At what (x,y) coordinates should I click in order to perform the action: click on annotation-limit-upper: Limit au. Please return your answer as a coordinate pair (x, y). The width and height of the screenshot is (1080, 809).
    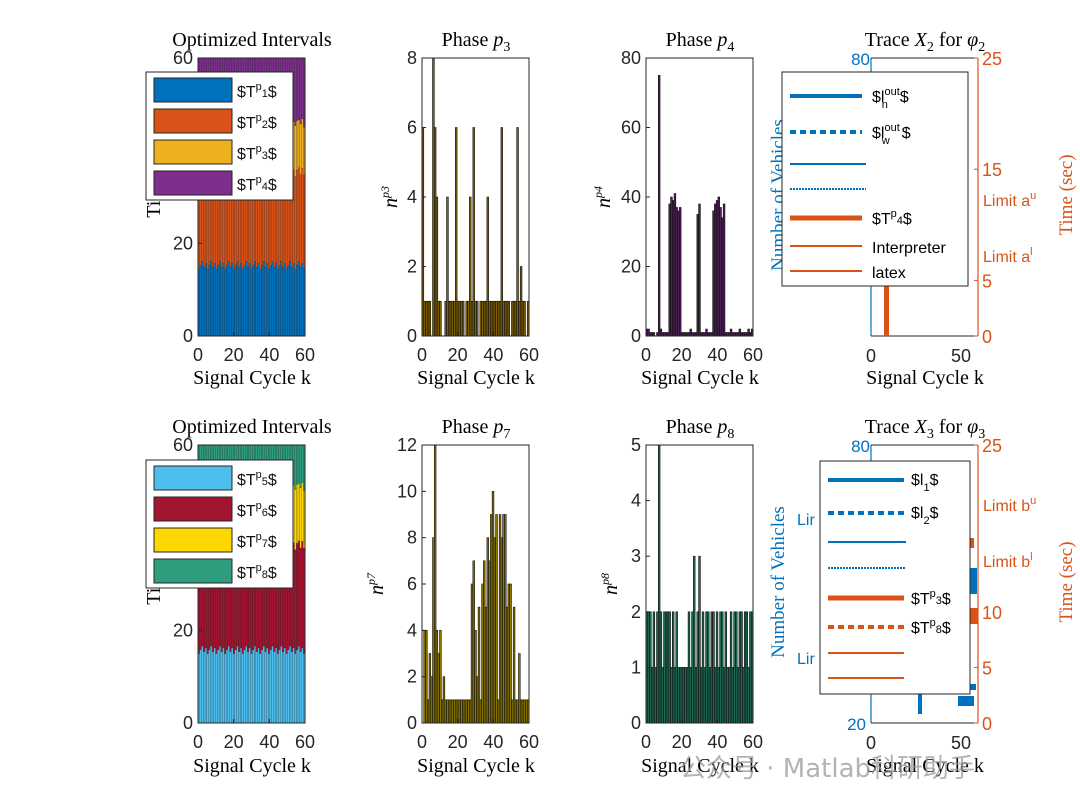
    Looking at the image, I should click on (1009, 200).